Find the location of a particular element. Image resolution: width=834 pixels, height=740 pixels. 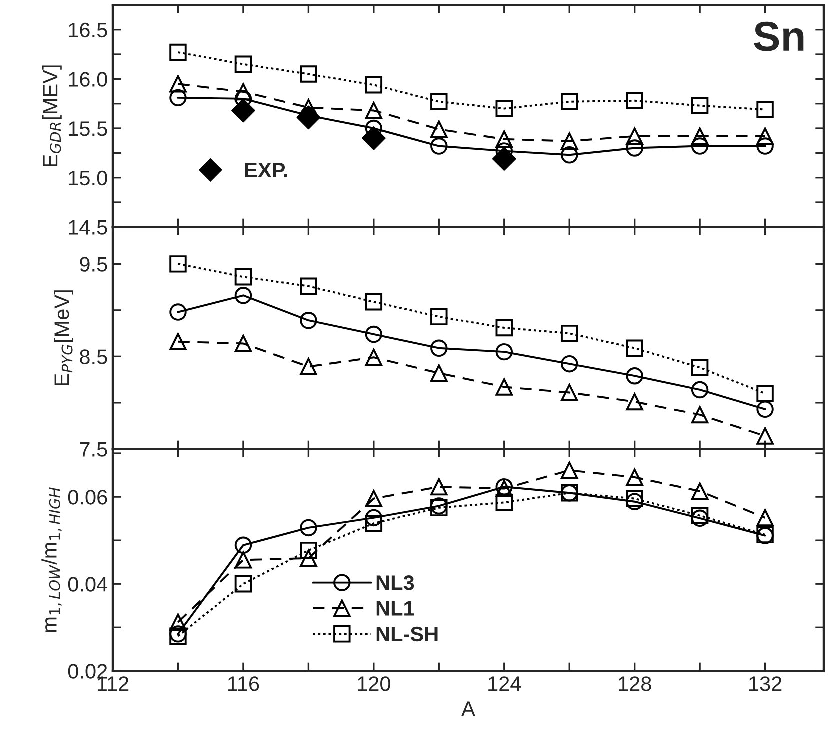

y-tick-label: 0.02 is located at coordinates (88, 671).